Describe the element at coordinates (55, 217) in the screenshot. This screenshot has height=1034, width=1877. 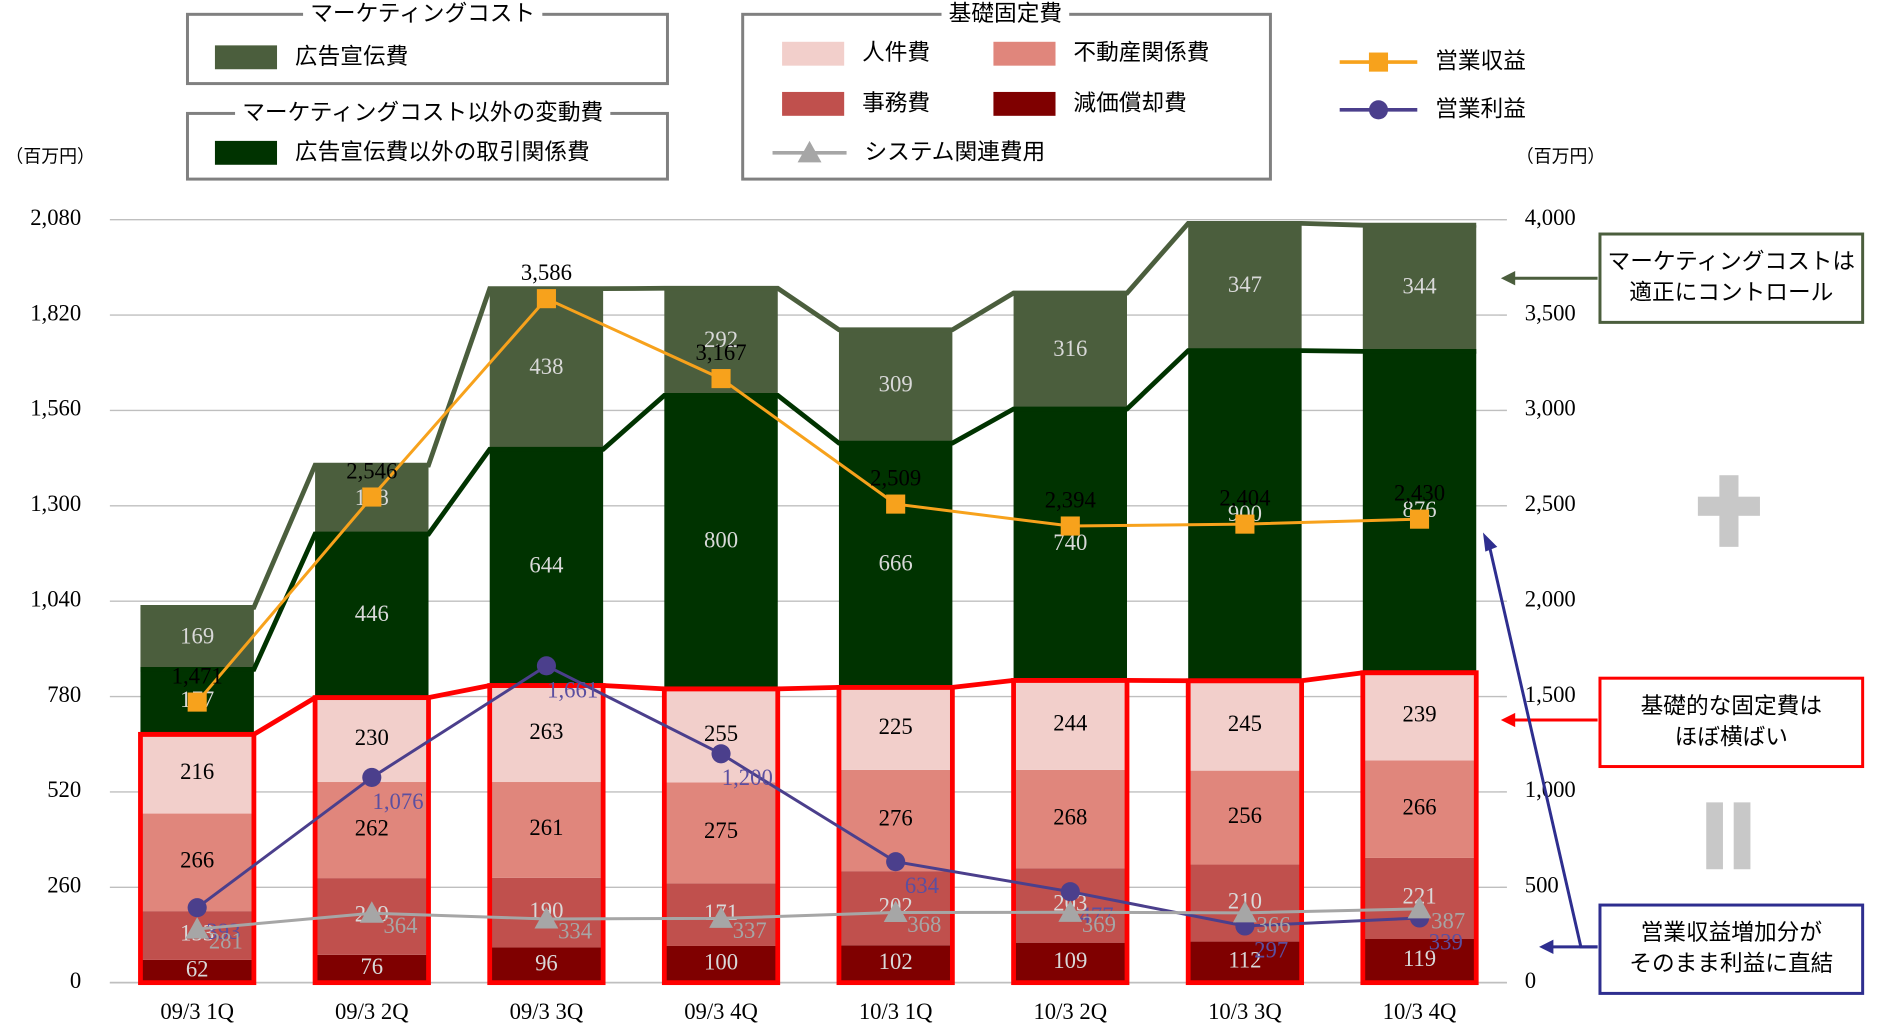
I see `y-tick-label: 2,080` at that location.